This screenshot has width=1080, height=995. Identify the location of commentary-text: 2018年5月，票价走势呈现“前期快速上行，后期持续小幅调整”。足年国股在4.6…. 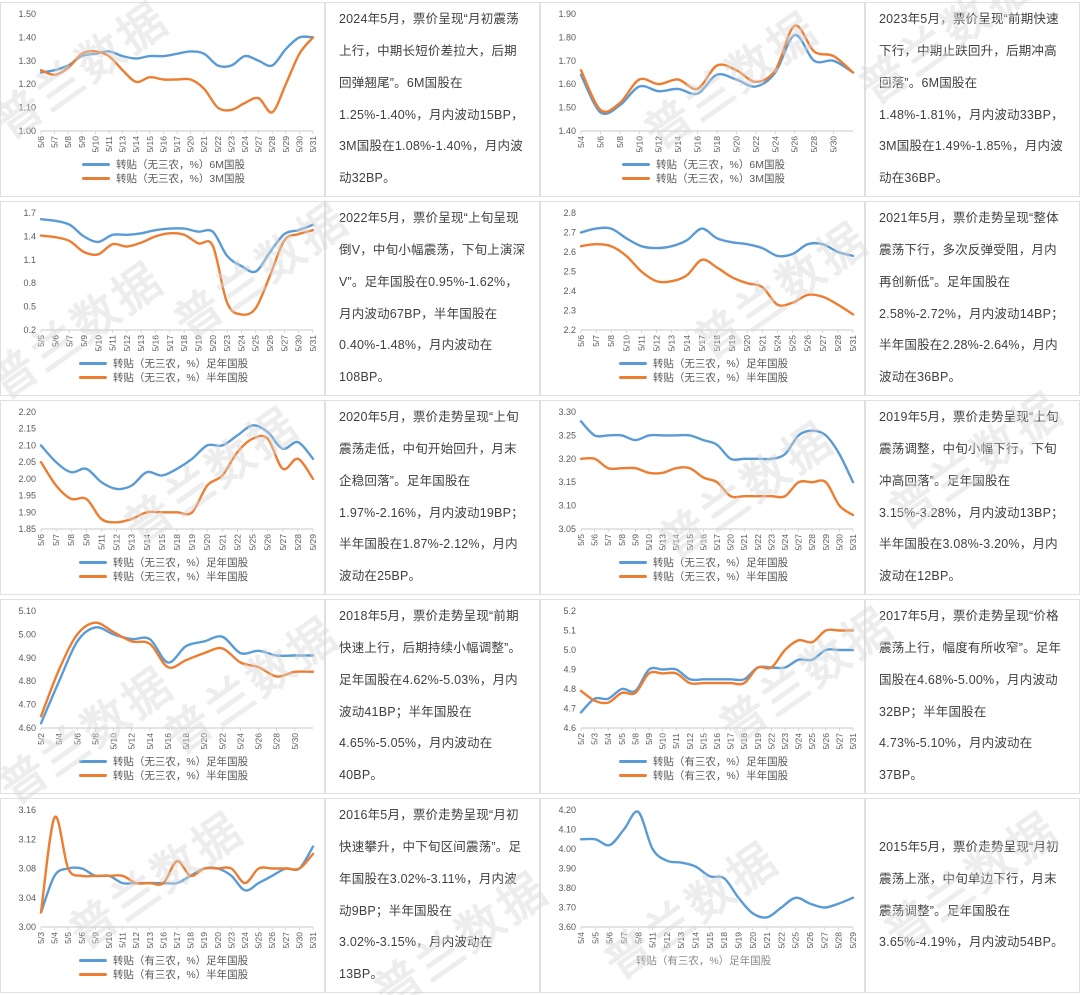
(430, 695).